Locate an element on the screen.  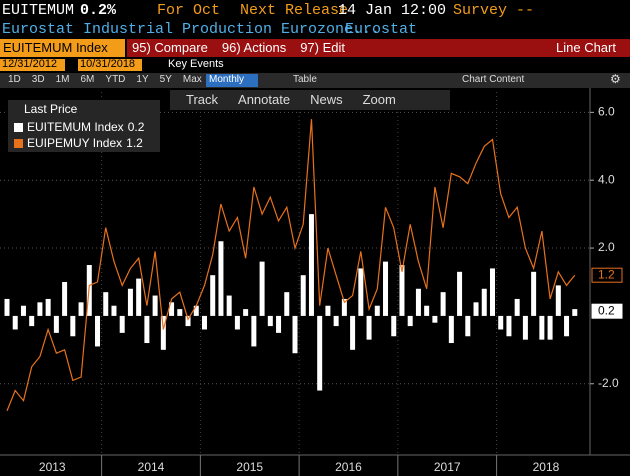
legend-entry: EUITEMUM Index 0.2 is located at coordinates (79, 127).